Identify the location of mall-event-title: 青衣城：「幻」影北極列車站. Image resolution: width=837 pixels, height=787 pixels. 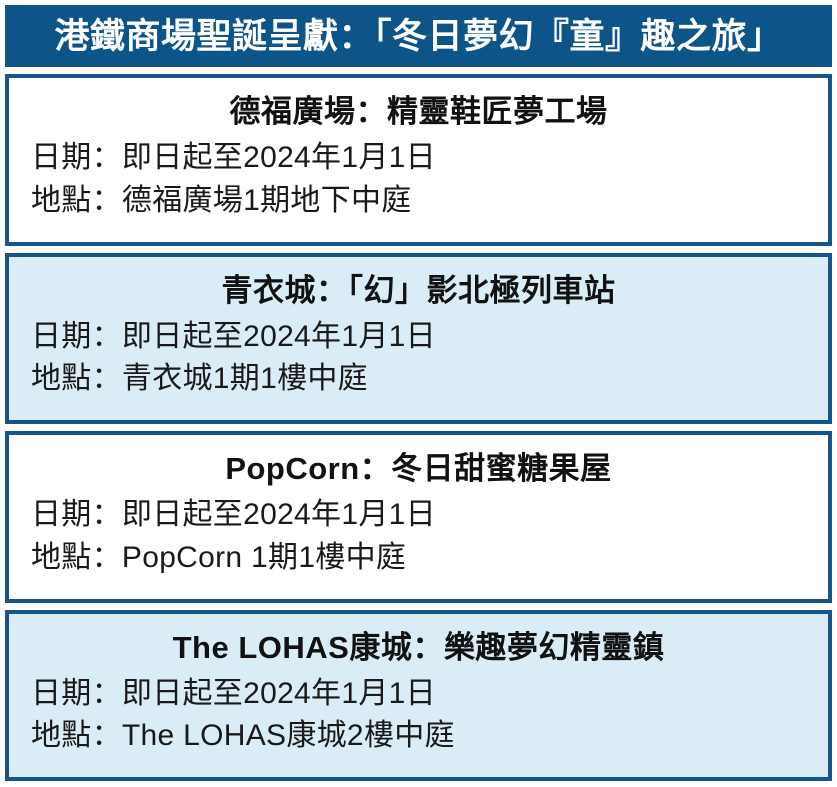
(418, 290).